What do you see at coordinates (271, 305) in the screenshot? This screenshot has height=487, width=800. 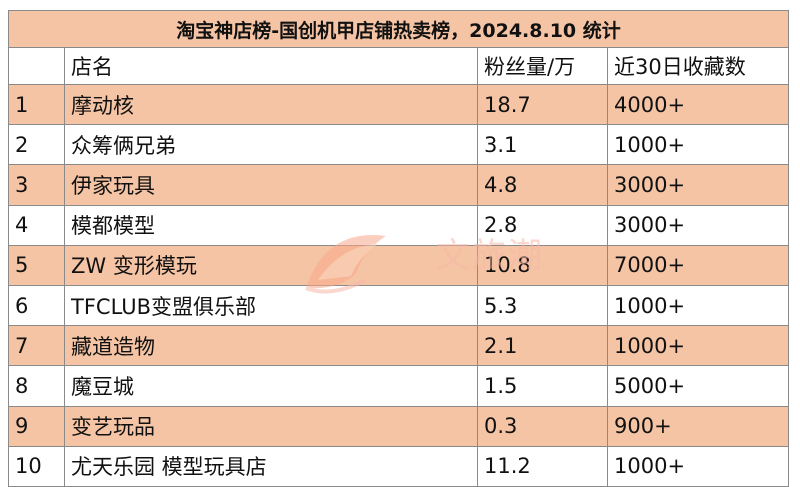 I see `cell-store-name: TFCLUB变盟俱乐部` at bounding box center [271, 305].